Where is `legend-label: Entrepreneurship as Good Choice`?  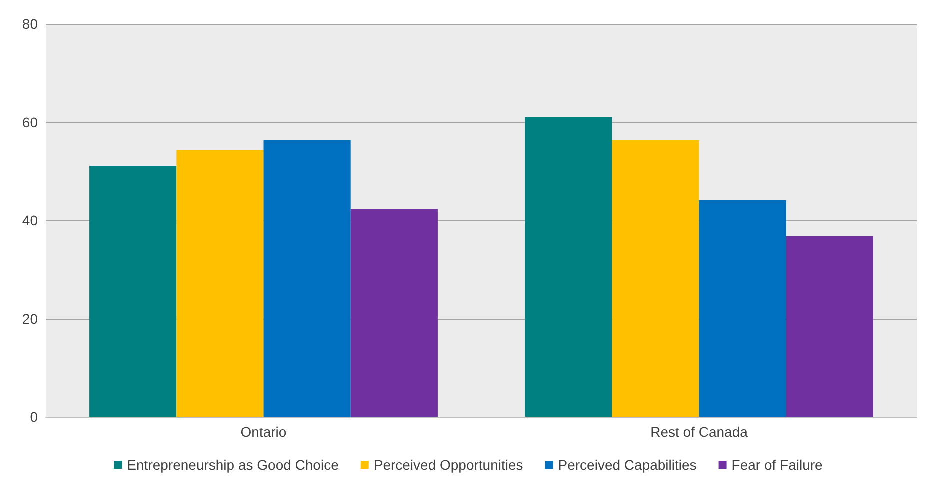
legend-label: Entrepreneurship as Good Choice is located at coordinates (233, 465).